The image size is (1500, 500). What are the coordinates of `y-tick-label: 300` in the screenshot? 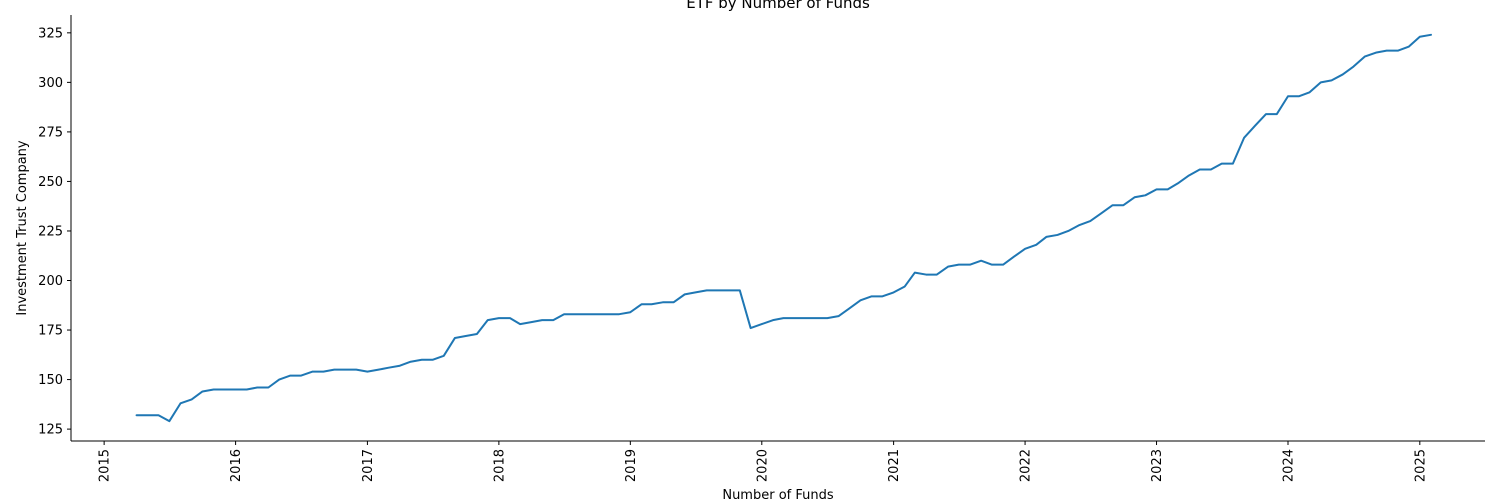 It's located at (50, 83).